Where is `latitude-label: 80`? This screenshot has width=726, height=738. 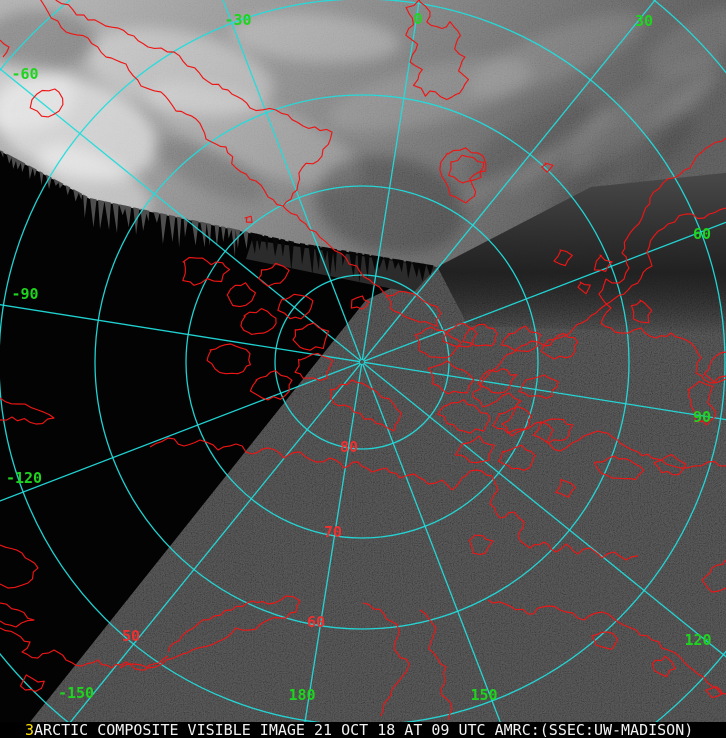
latitude-label: 80 is located at coordinates (349, 447).